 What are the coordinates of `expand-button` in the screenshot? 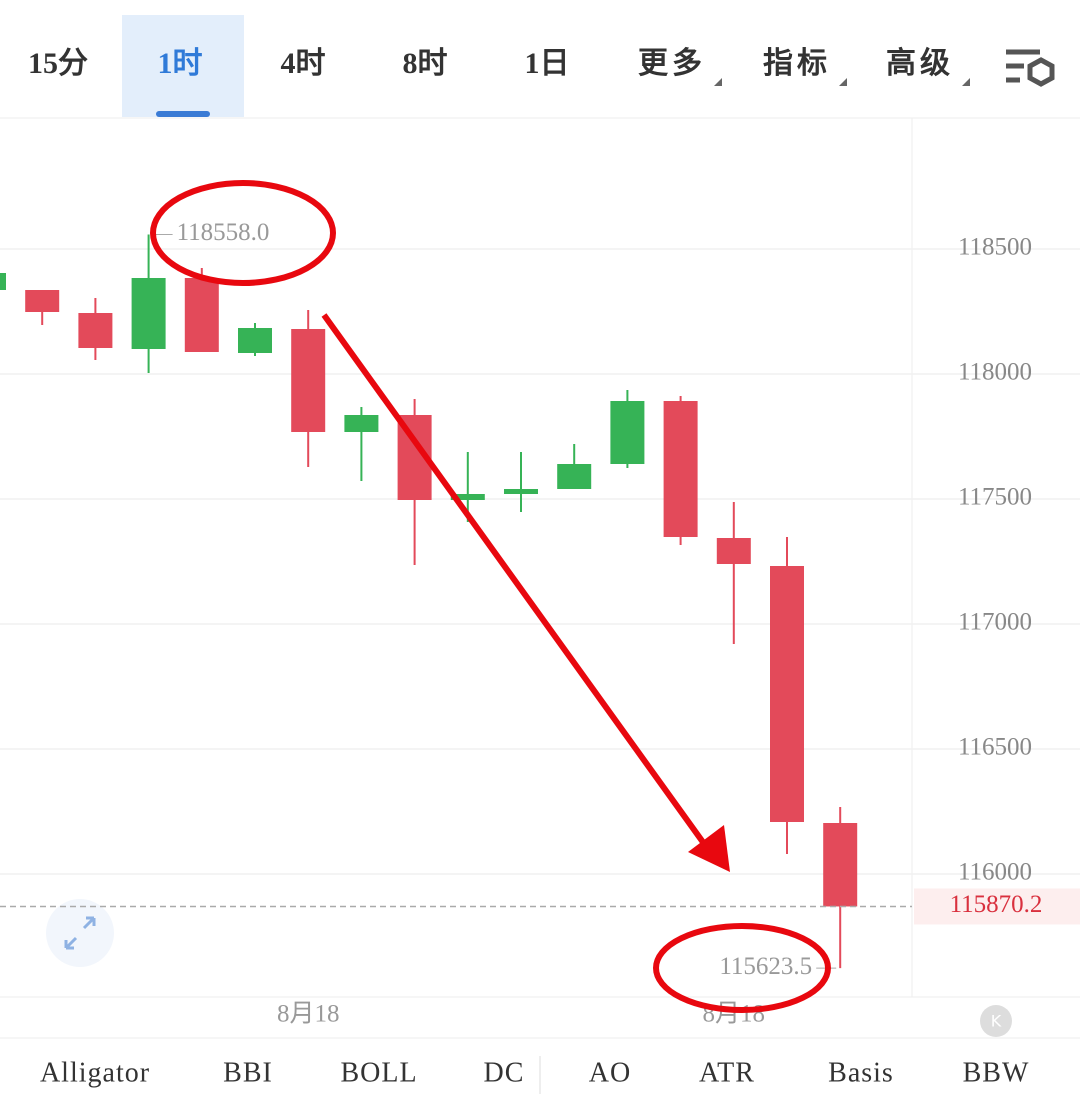 It's located at (80, 933).